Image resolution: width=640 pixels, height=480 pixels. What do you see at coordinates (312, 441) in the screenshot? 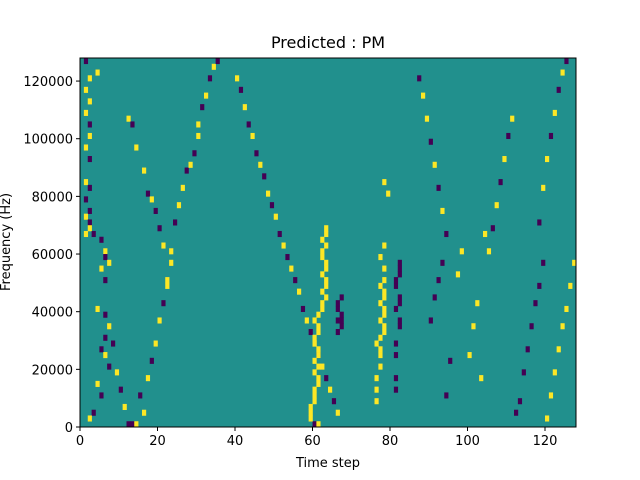
I see `x-tick-label: 60` at bounding box center [312, 441].